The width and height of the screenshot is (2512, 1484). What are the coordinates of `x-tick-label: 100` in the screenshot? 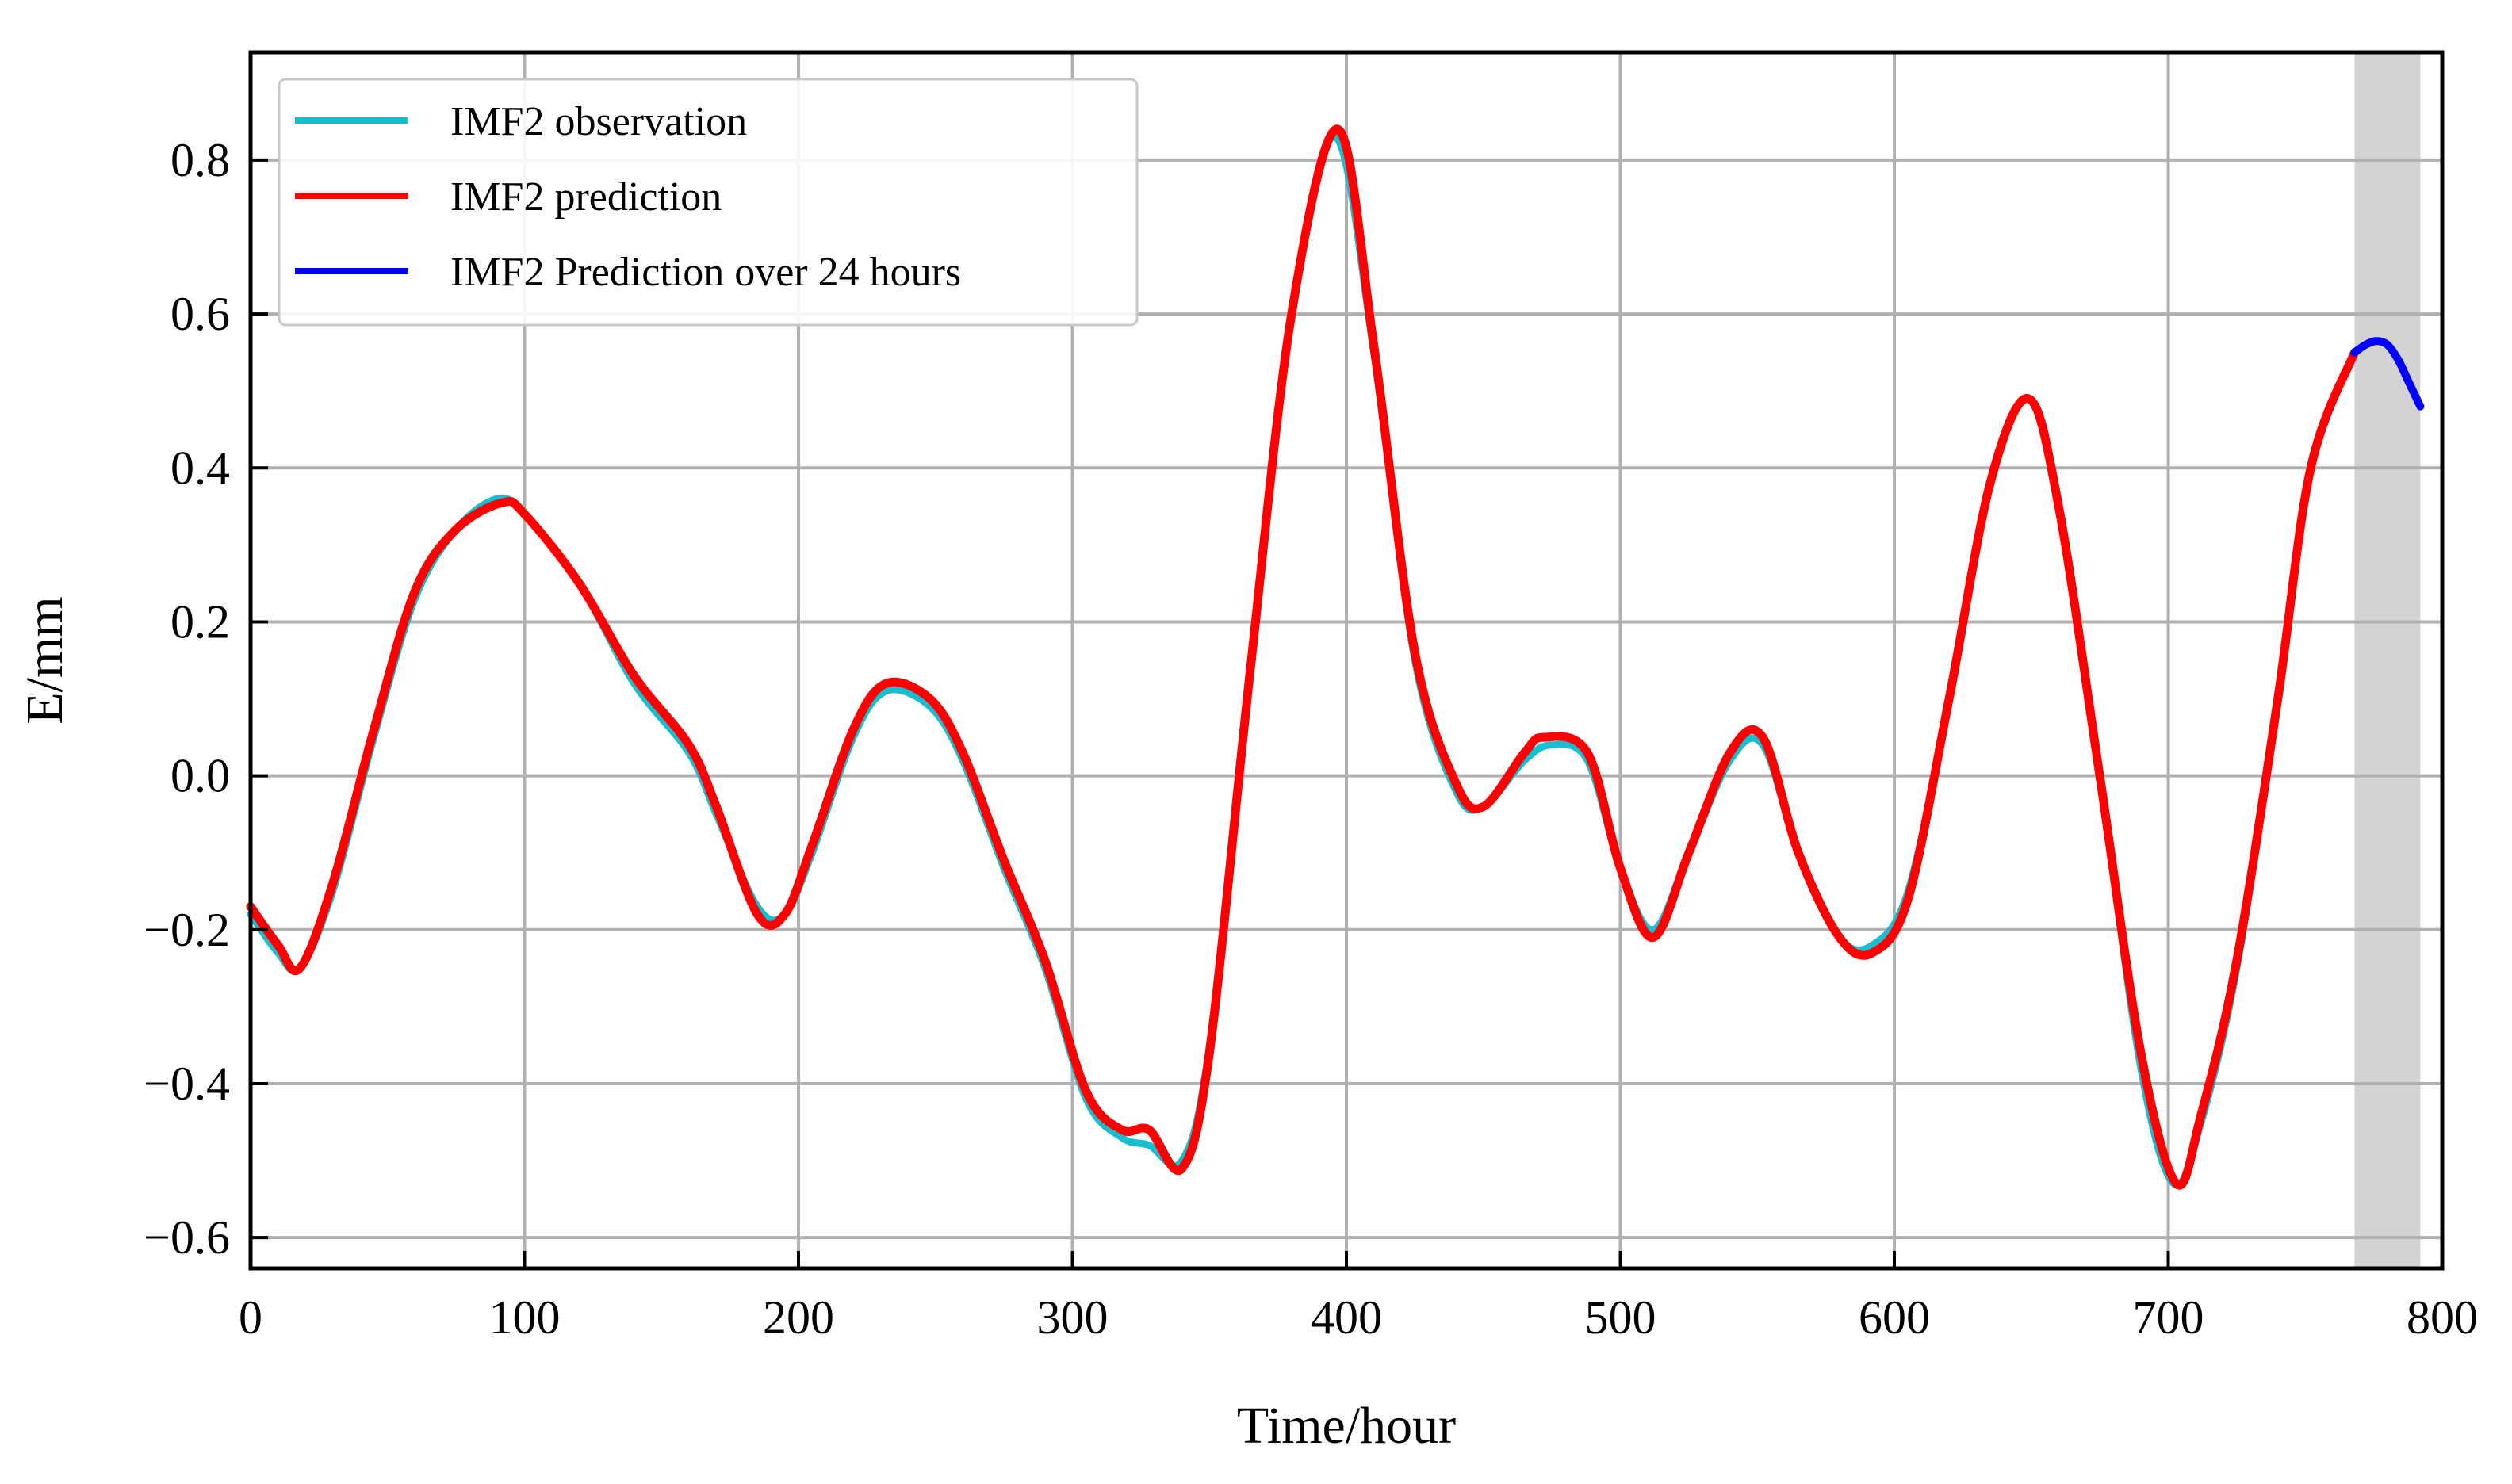 It's located at (525, 1317).